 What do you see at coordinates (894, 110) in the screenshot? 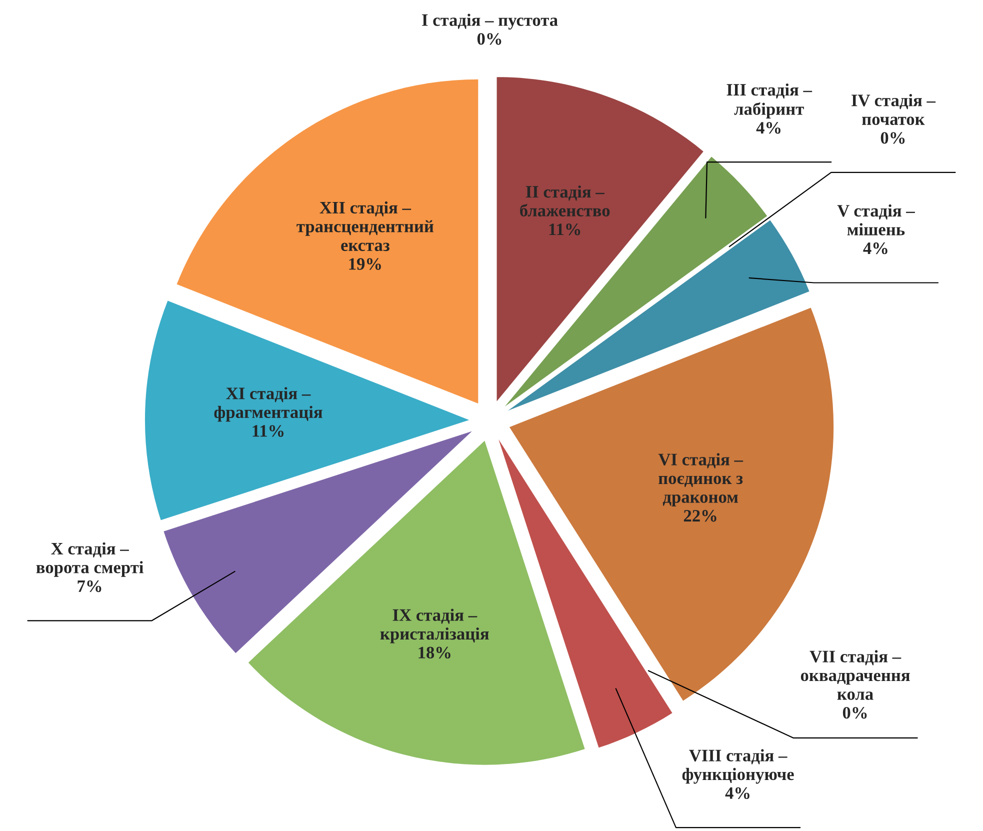
I see `category-label: IV стадія – початок` at bounding box center [894, 110].